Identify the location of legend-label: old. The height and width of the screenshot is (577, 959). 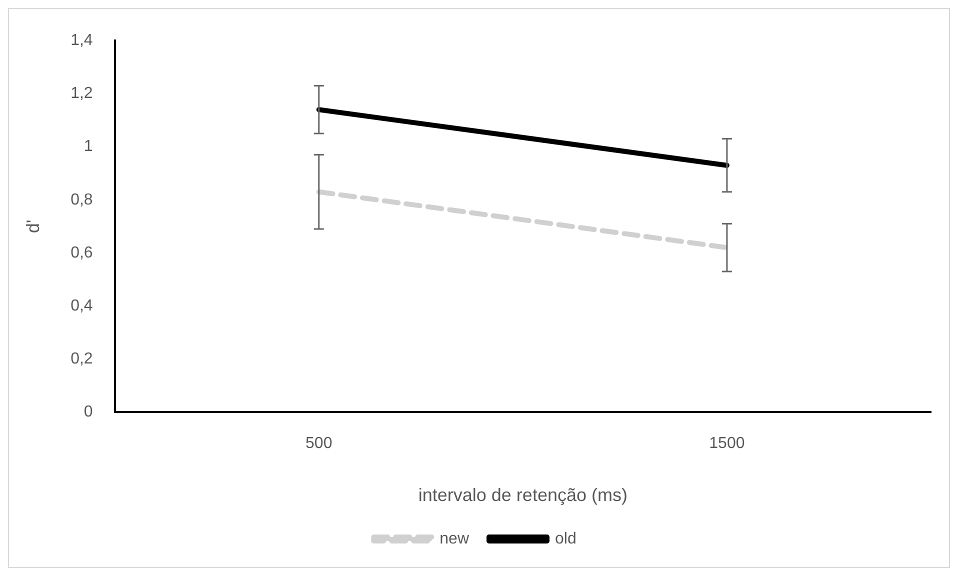
(565, 539).